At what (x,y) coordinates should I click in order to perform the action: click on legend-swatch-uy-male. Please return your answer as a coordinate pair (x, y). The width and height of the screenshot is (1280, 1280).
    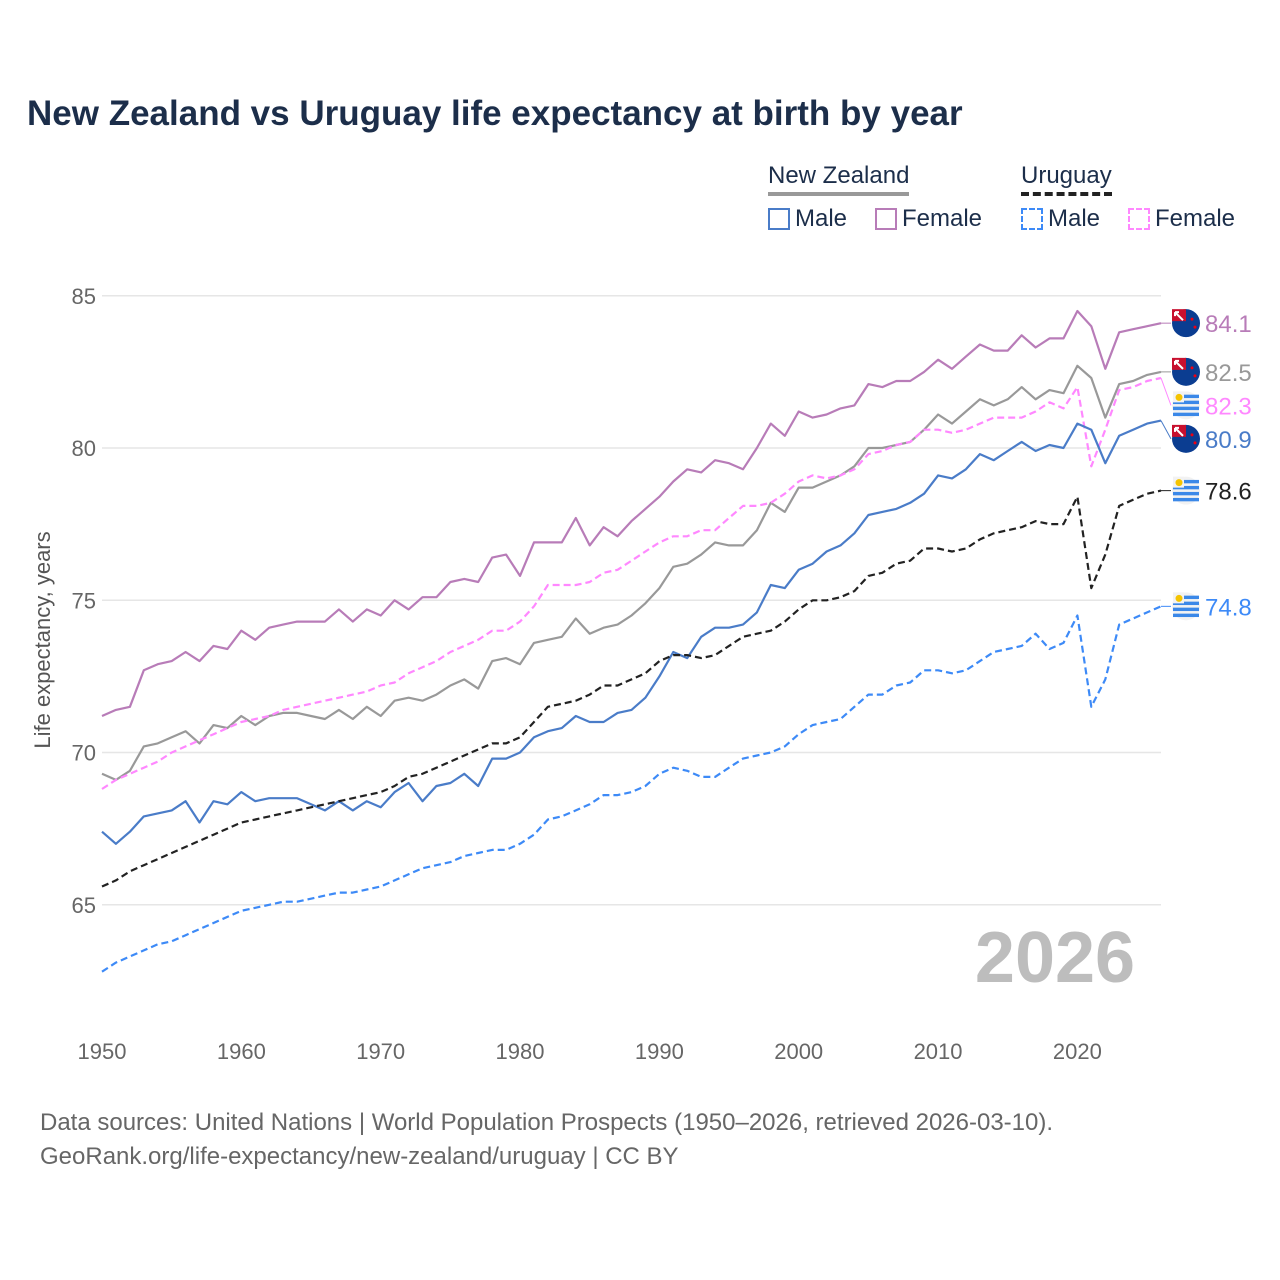
    Looking at the image, I should click on (1032, 219).